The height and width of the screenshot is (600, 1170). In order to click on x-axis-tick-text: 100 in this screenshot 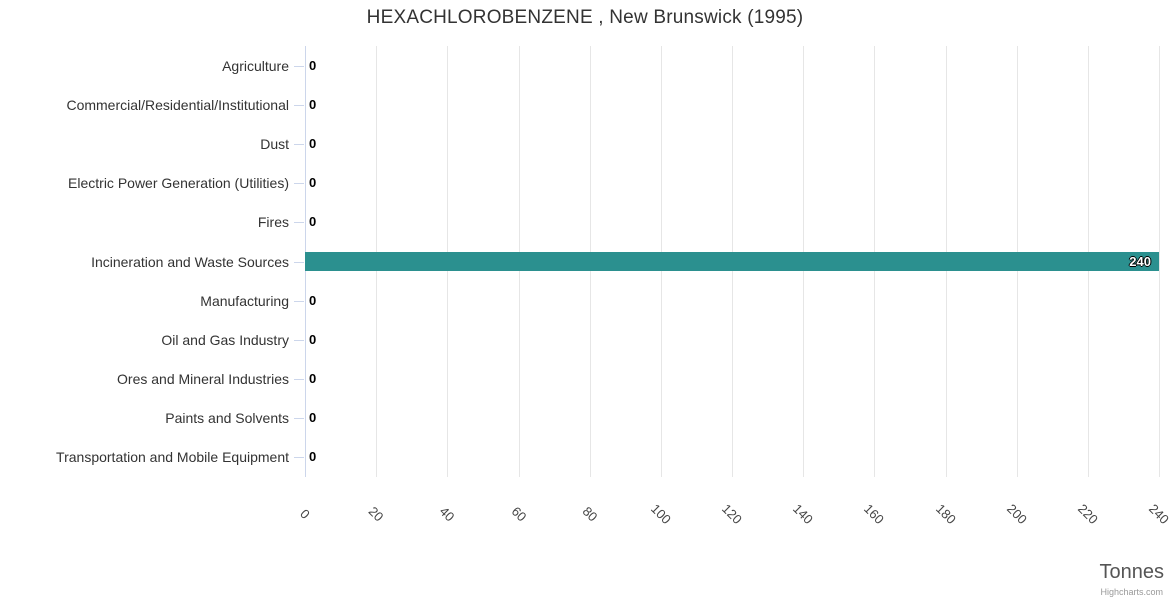, I will do `click(660, 514)`.